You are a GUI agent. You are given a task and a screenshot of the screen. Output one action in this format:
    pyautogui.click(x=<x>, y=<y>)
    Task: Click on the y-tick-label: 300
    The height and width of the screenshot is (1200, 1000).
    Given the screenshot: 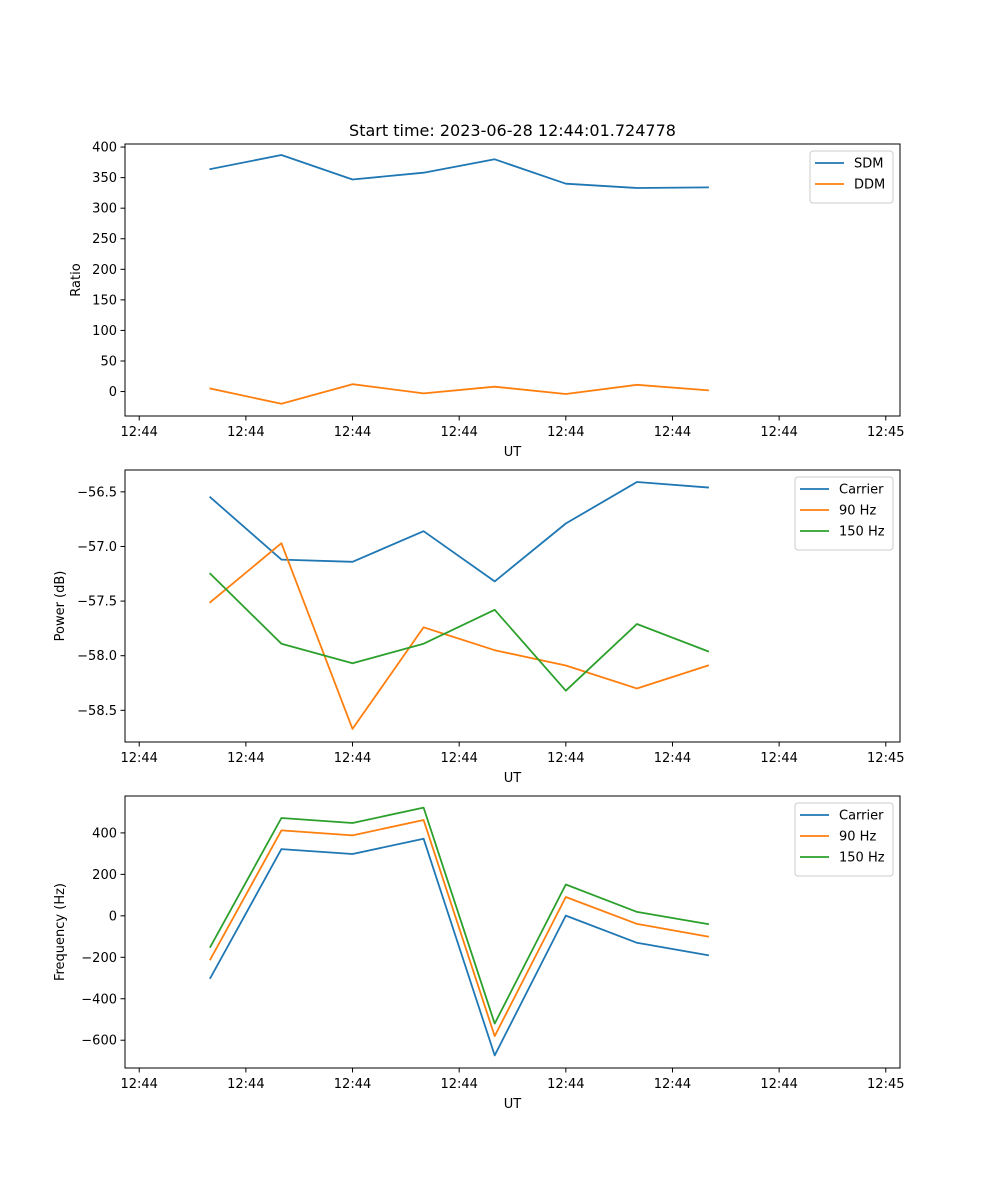 What is the action you would take?
    pyautogui.click(x=104, y=209)
    